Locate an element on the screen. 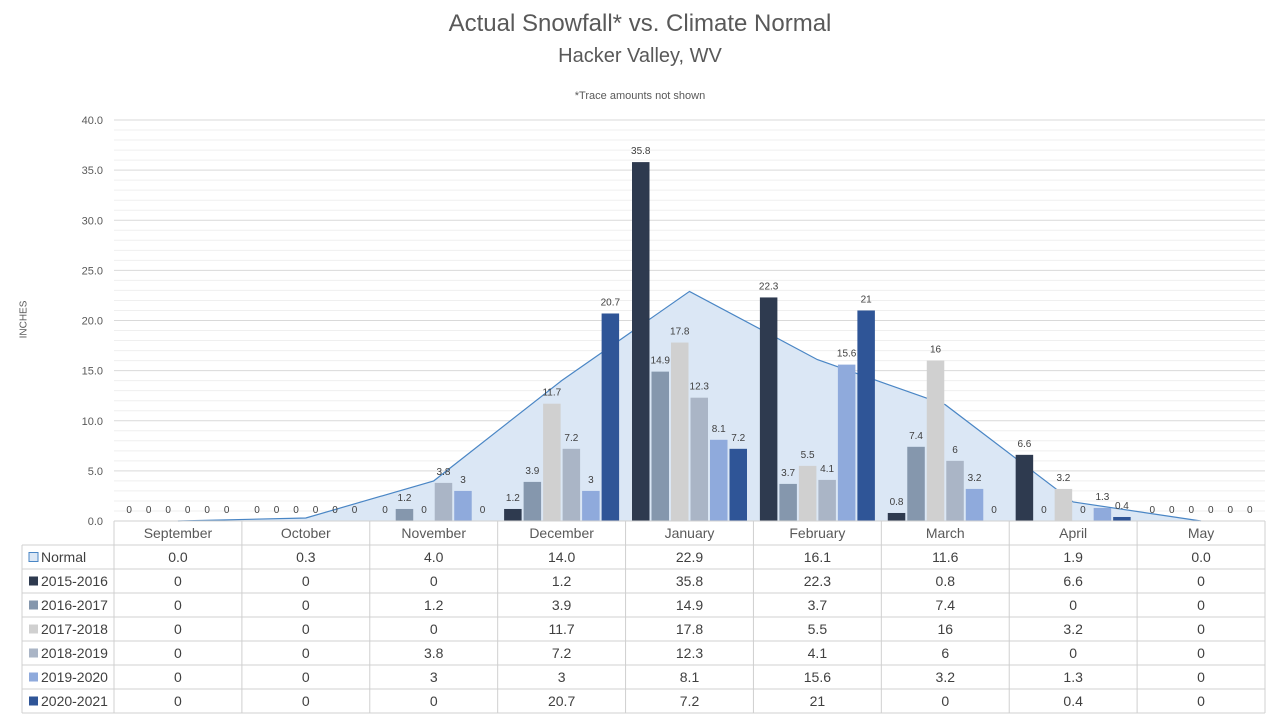 This screenshot has height=720, width=1280. table-cell: 15.6 is located at coordinates (817, 677).